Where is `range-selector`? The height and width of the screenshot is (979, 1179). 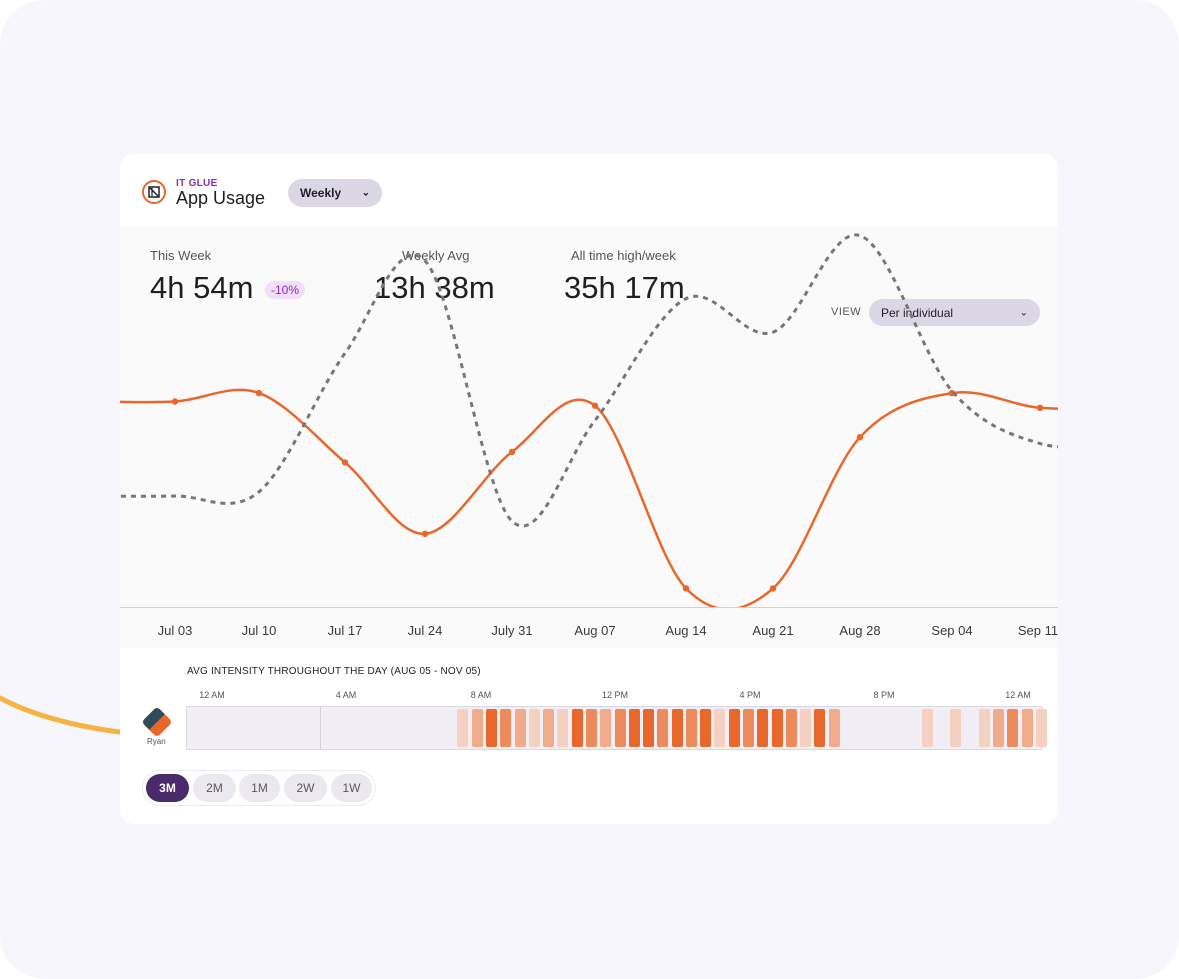 range-selector is located at coordinates (259, 788).